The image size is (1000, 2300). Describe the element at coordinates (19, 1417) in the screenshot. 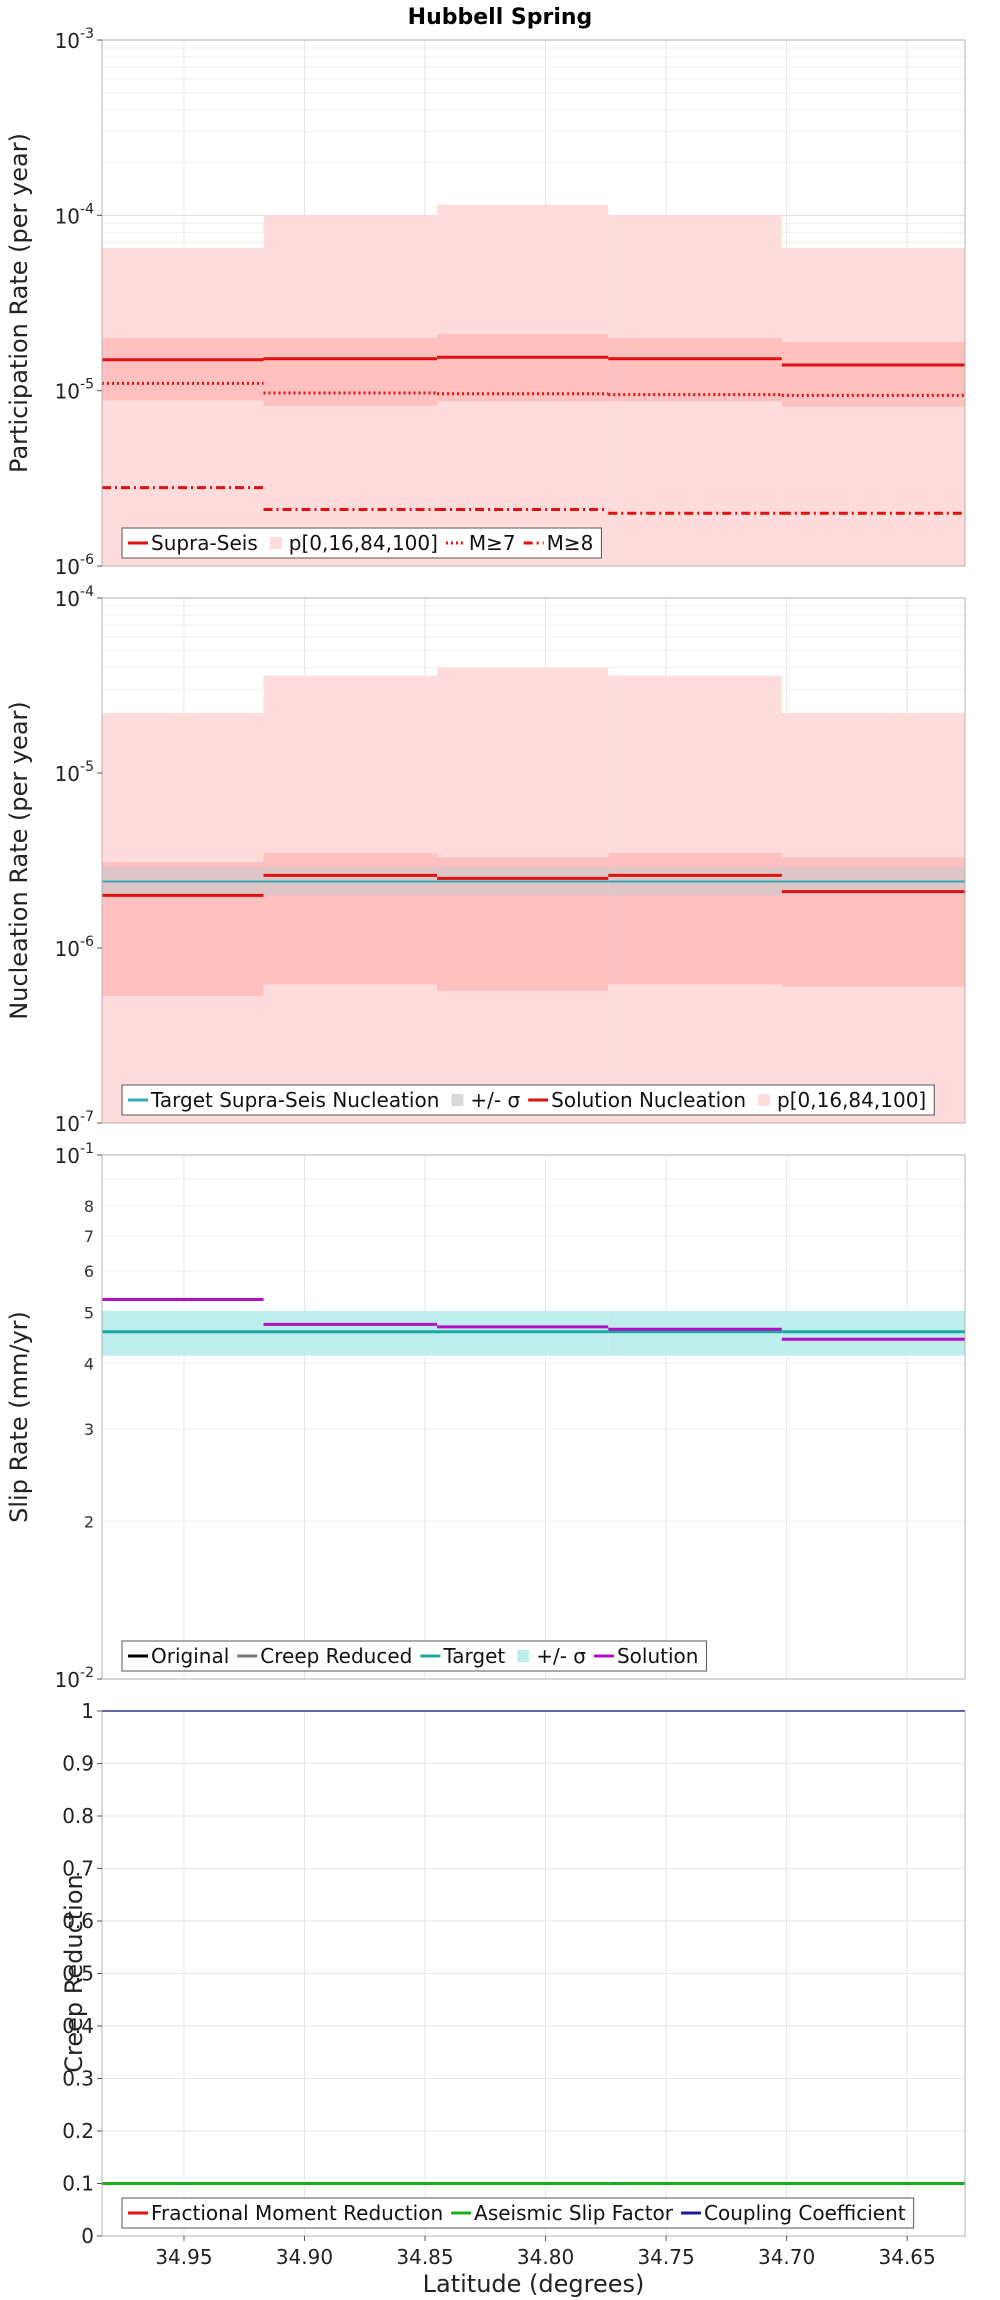

I see `y-axis-label: Slip Rate (mm/yr)` at that location.